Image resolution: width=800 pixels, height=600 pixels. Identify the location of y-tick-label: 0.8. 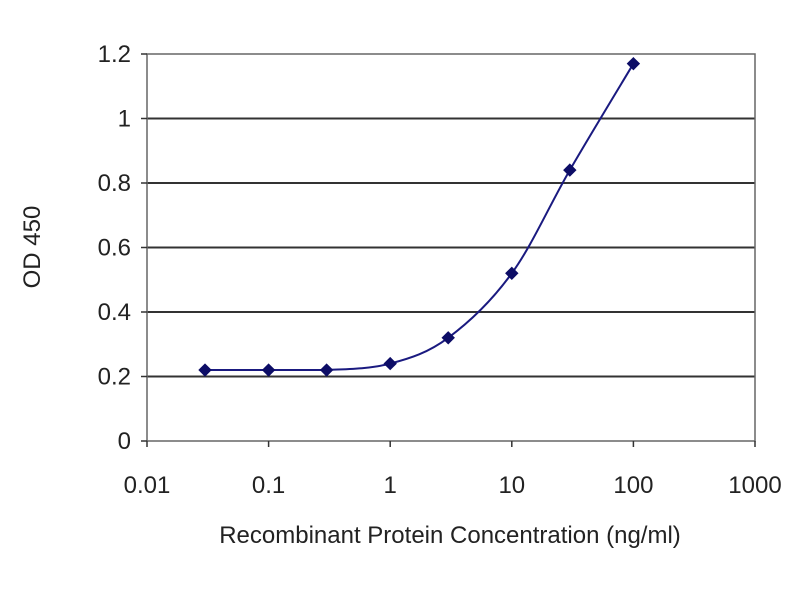
(114, 183).